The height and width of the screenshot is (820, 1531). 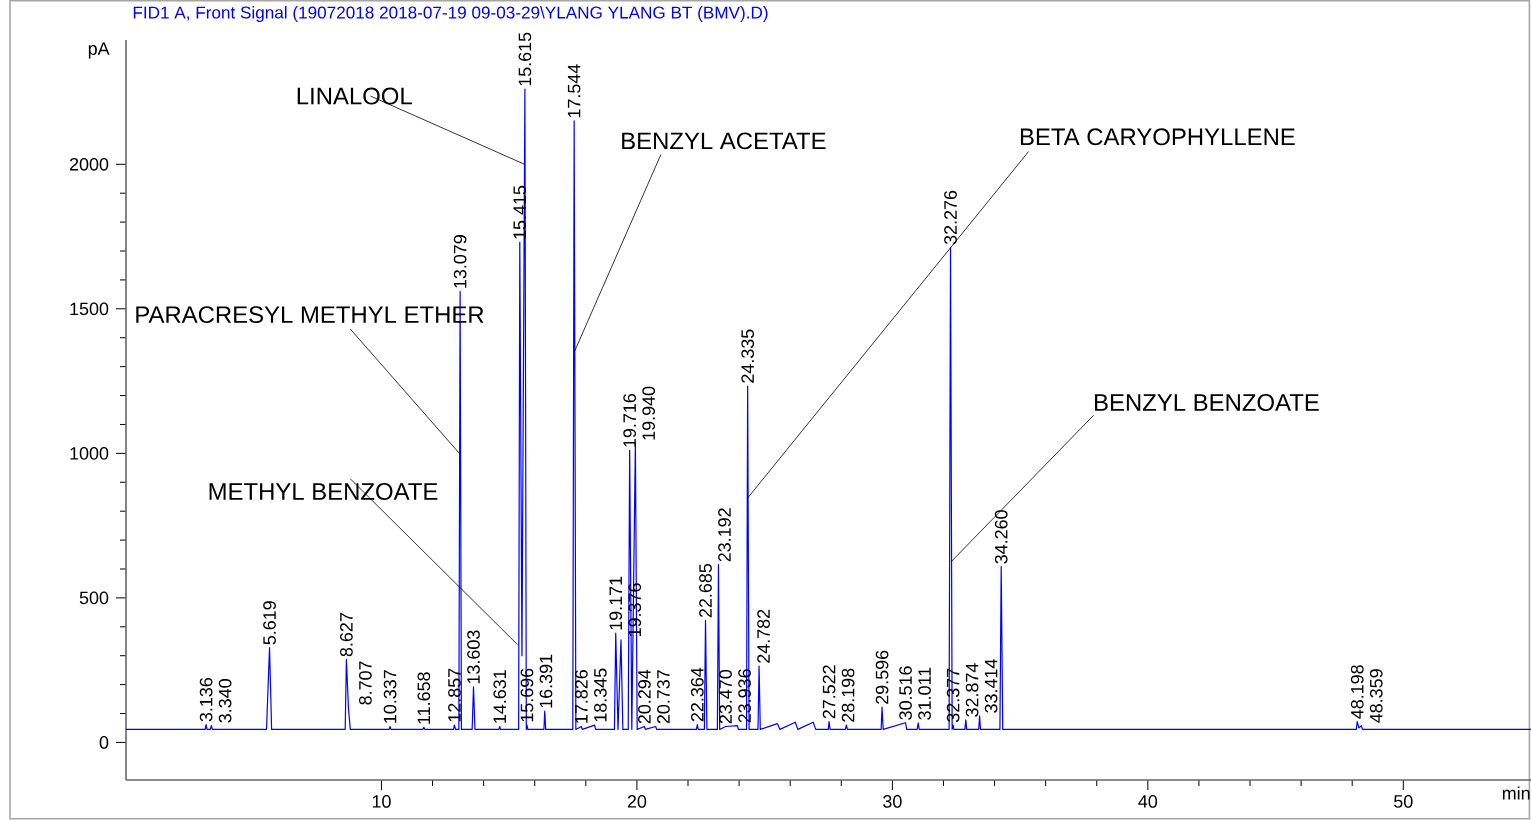 I want to click on annotation: 24.782, so click(x=763, y=636).